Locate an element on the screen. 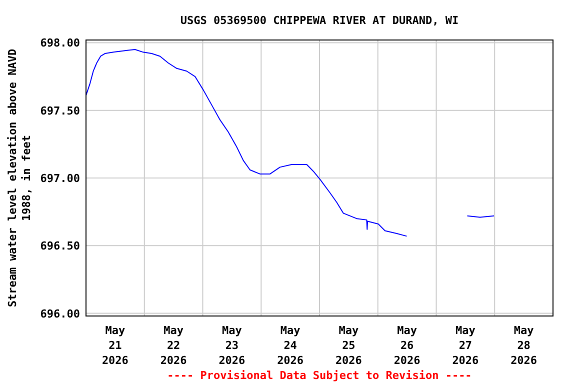  x-tick-label: May 22 2026 is located at coordinates (174, 345).